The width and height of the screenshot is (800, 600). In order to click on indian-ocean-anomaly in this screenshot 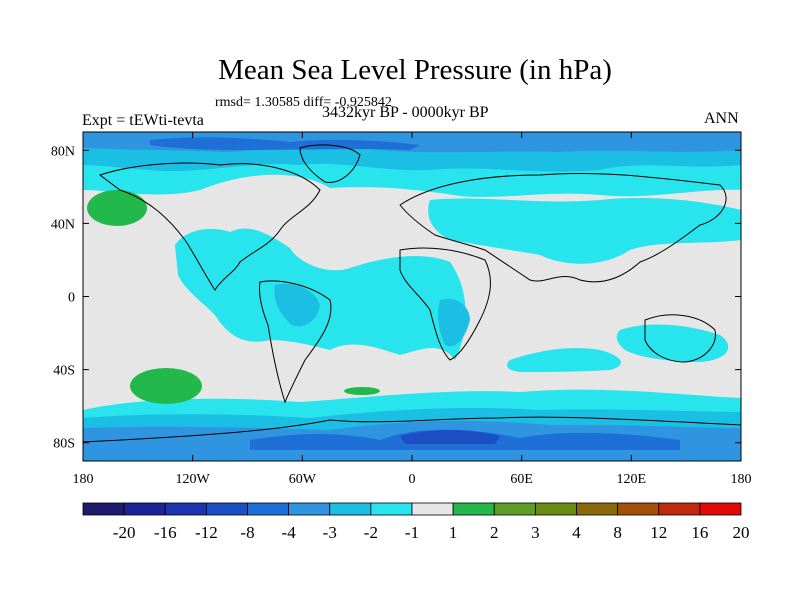, I will do `click(564, 360)`.